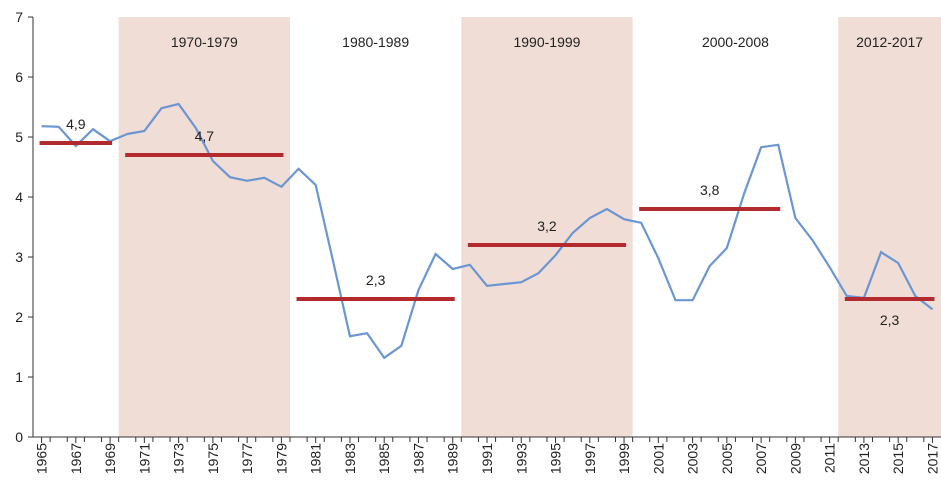 Image resolution: width=941 pixels, height=499 pixels. Describe the element at coordinates (546, 42) in the screenshot. I see `period-label: 1990-1999` at that location.